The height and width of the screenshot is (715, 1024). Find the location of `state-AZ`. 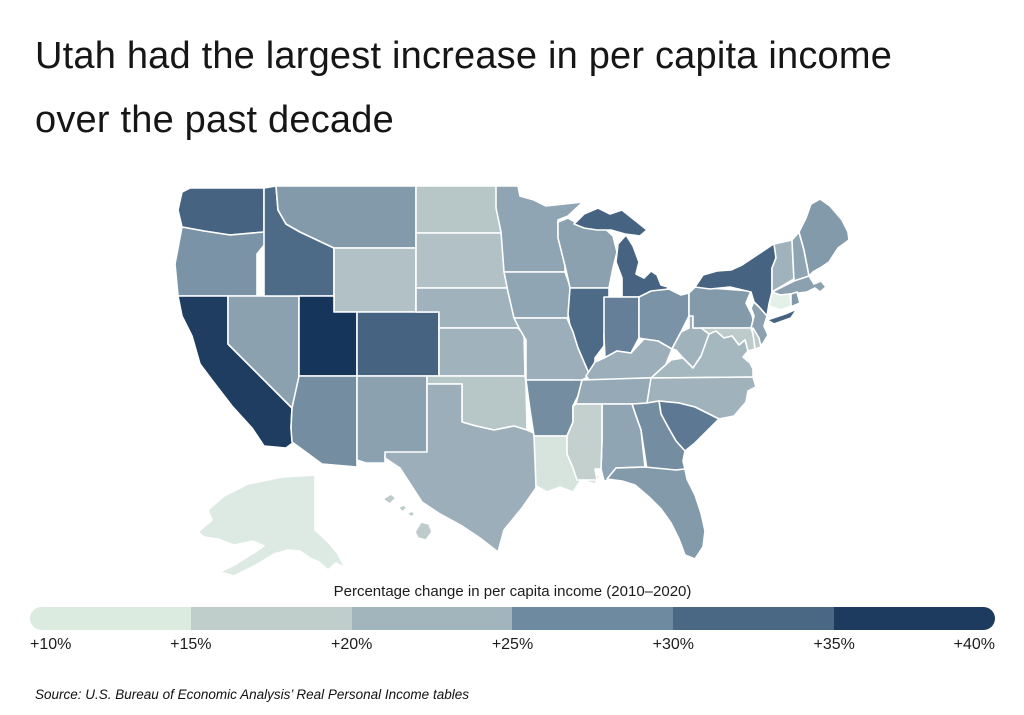

state-AZ is located at coordinates (324, 421).